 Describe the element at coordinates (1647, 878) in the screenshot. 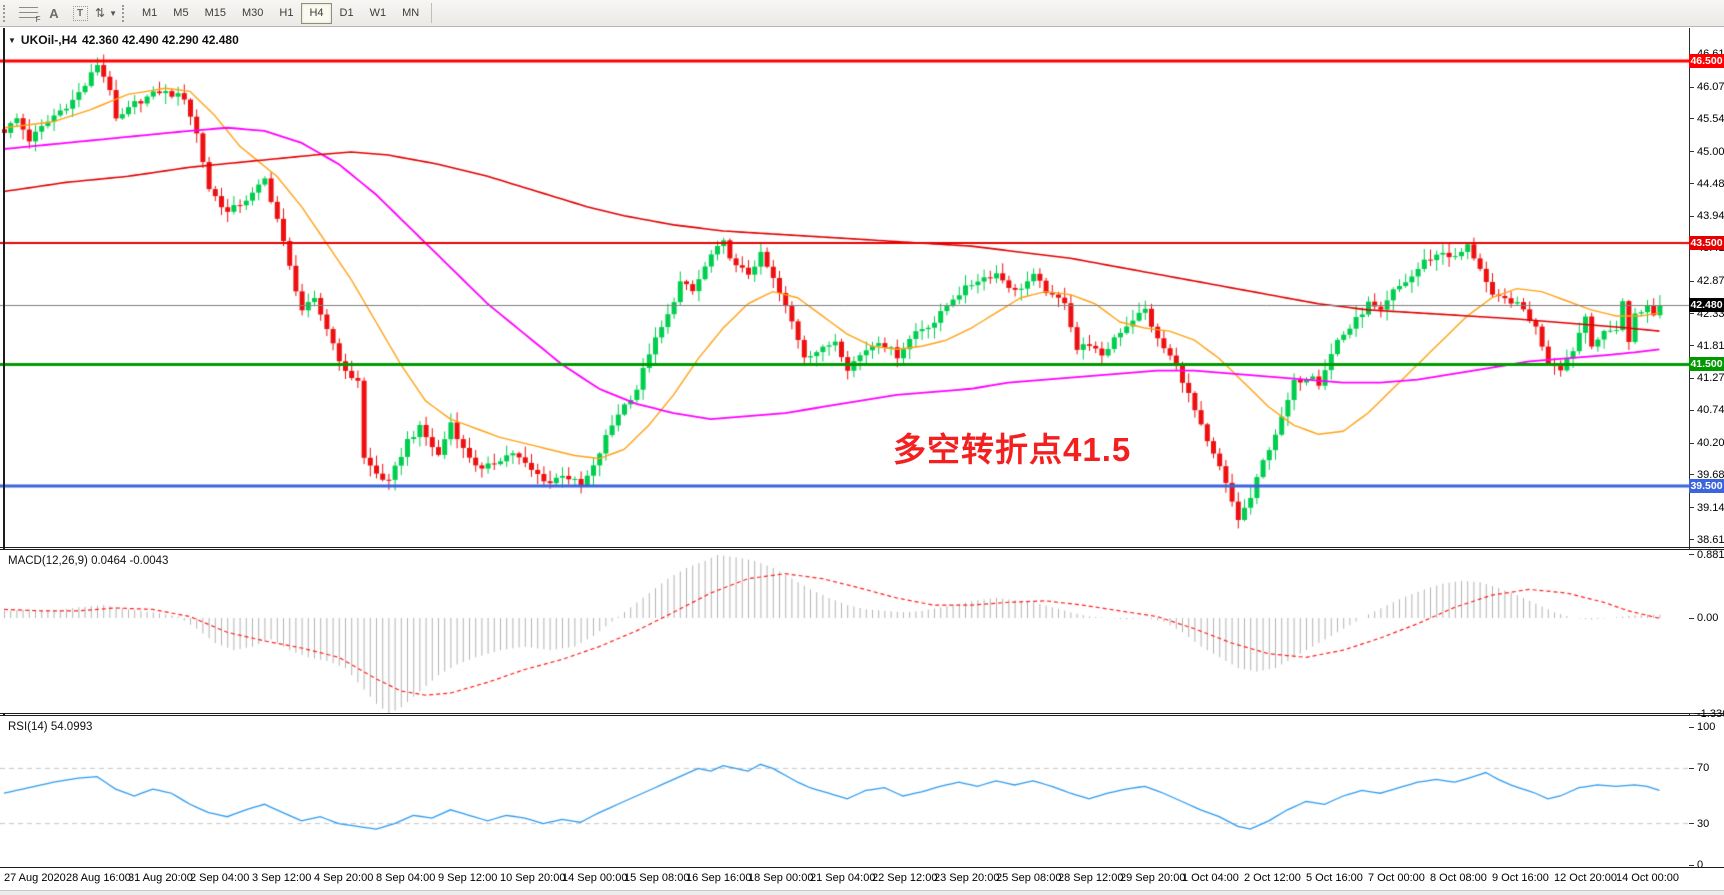

I see `time-axis-label: 14 Oct 00:00` at that location.